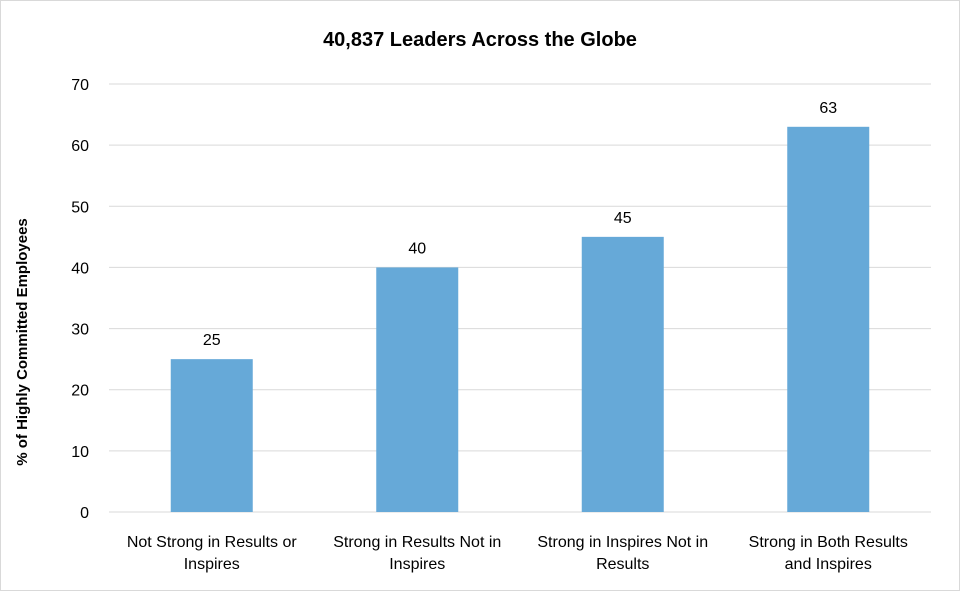  Describe the element at coordinates (417, 553) in the screenshot. I see `x-category-label: Strong in Results Not in Inspires` at that location.